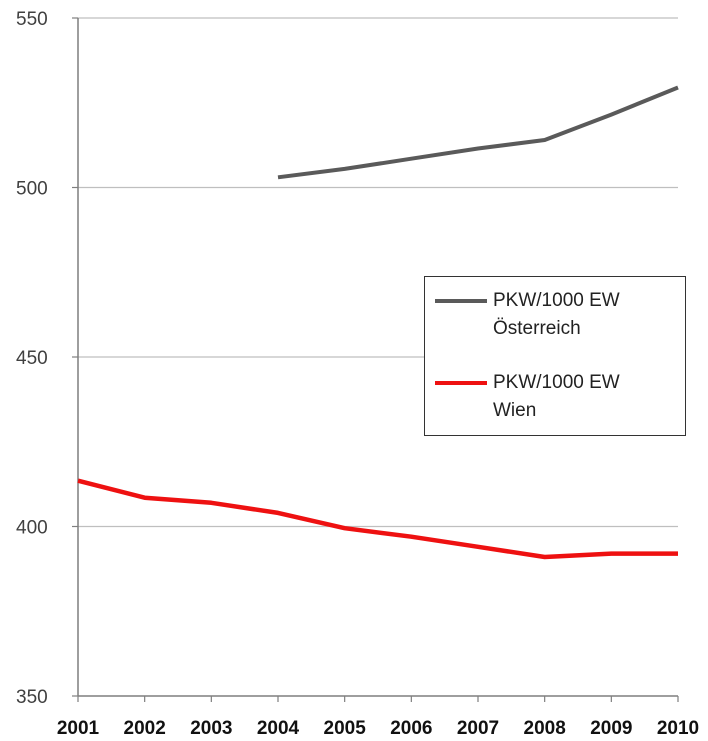 The width and height of the screenshot is (708, 741). What do you see at coordinates (411, 728) in the screenshot?
I see `x-tick-label: 2006` at bounding box center [411, 728].